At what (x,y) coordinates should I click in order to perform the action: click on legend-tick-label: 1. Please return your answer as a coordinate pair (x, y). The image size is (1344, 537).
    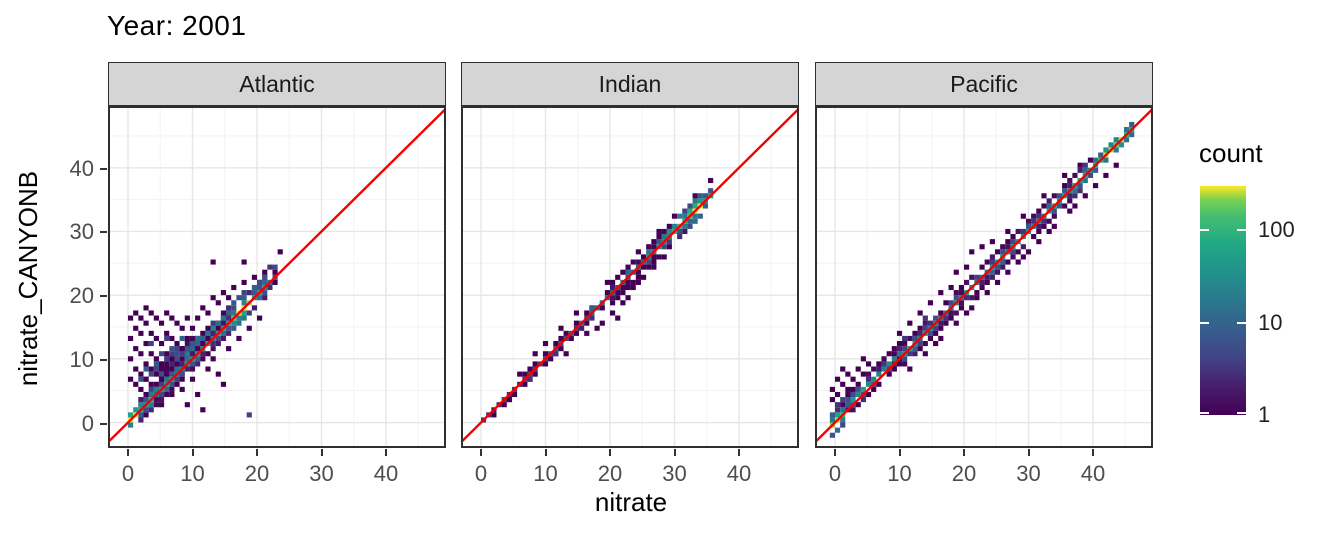
    Looking at the image, I should click on (1264, 414).